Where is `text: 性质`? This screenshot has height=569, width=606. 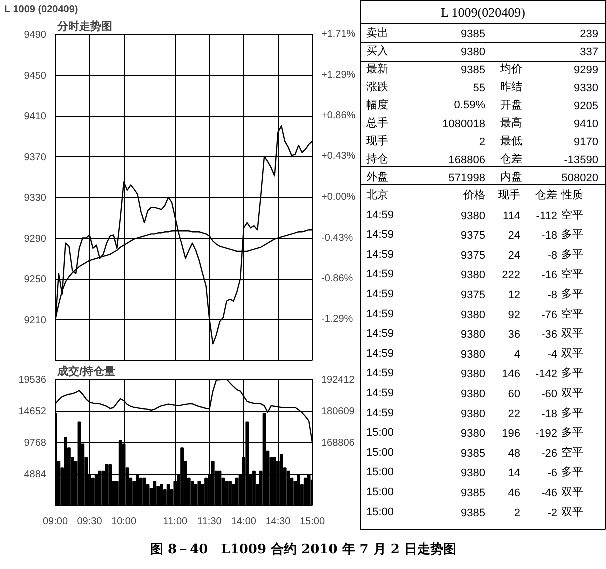 text: 性质 is located at coordinates (572, 195).